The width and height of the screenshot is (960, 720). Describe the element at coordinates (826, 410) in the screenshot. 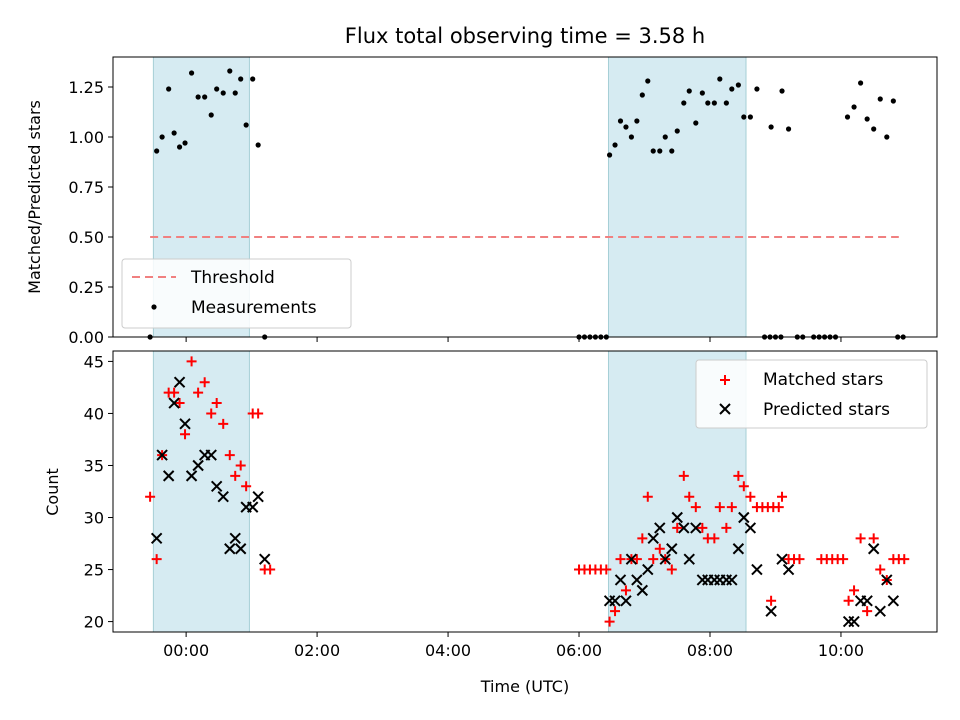

I see `legend-label-predicted: Predicted stars` at that location.